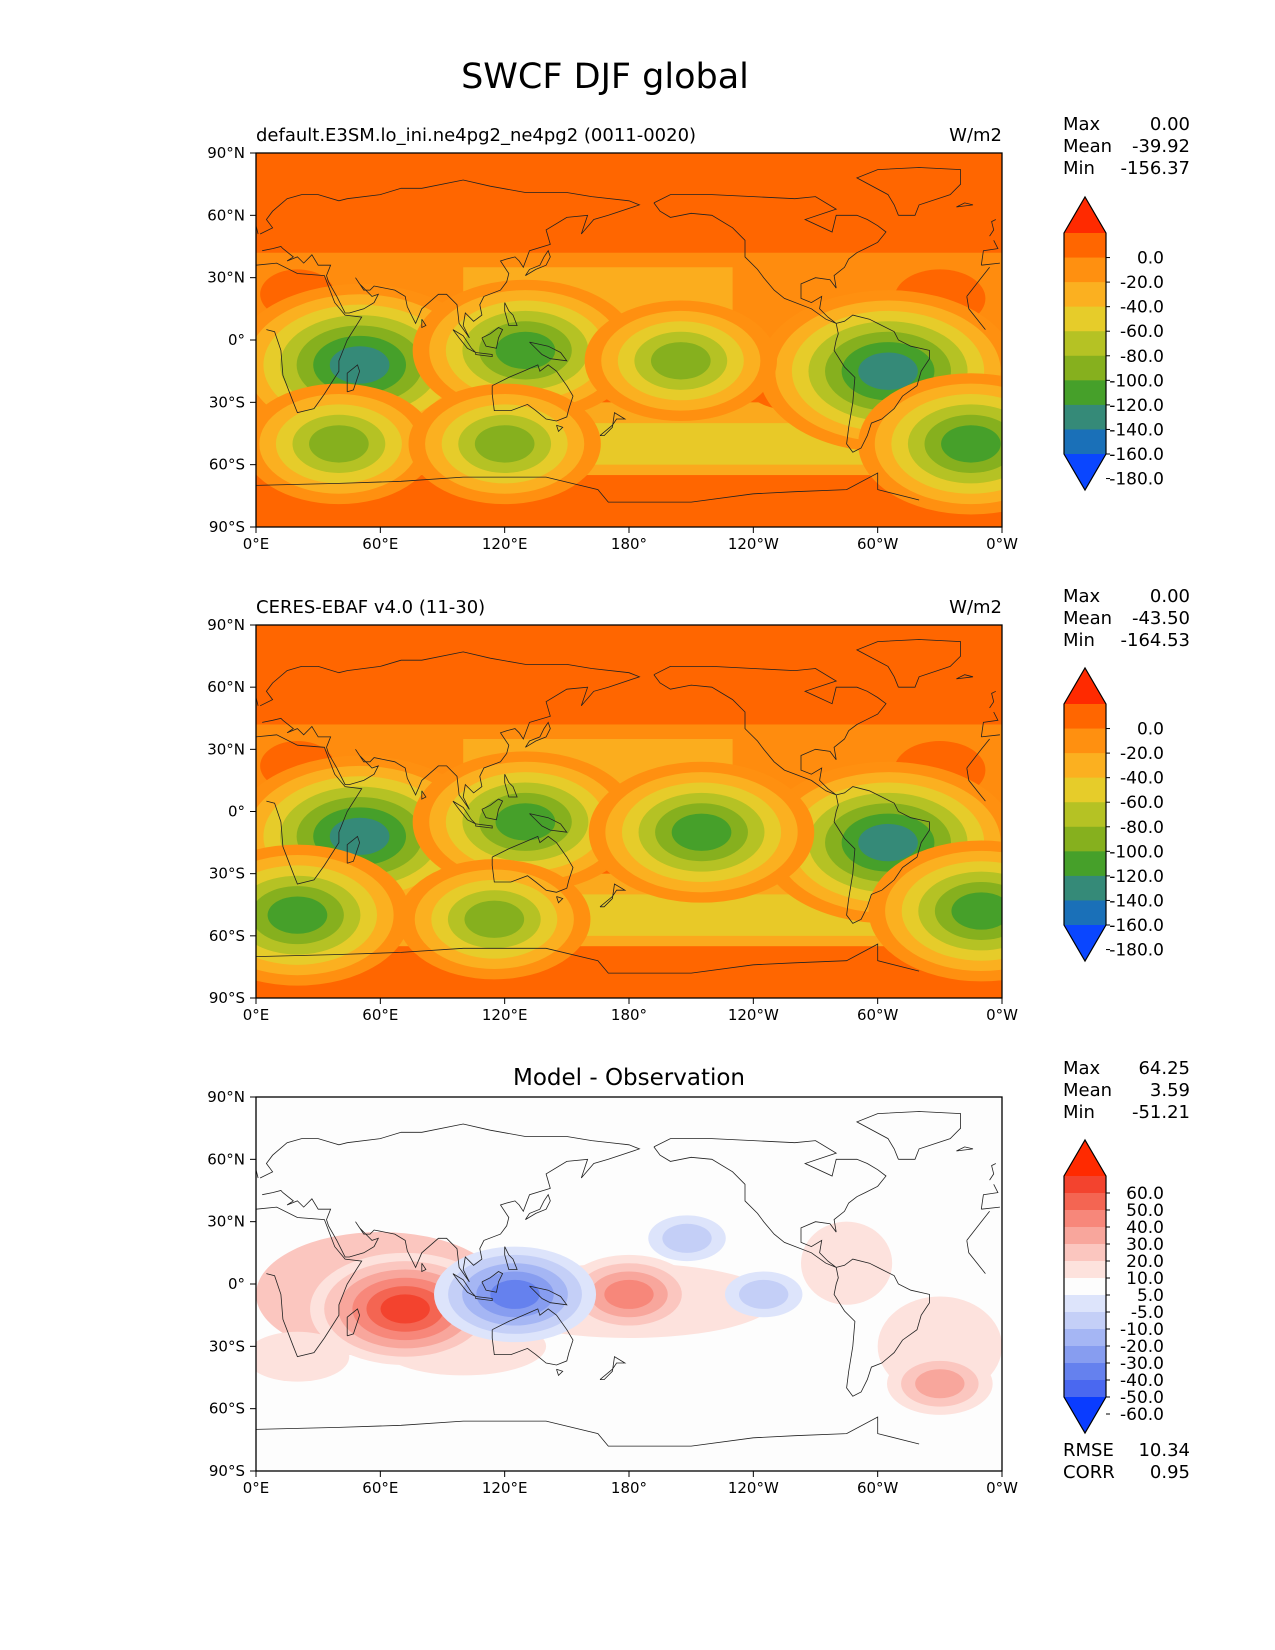  Describe the element at coordinates (1085, 1158) in the screenshot. I see `colorbar-extend-top` at that location.